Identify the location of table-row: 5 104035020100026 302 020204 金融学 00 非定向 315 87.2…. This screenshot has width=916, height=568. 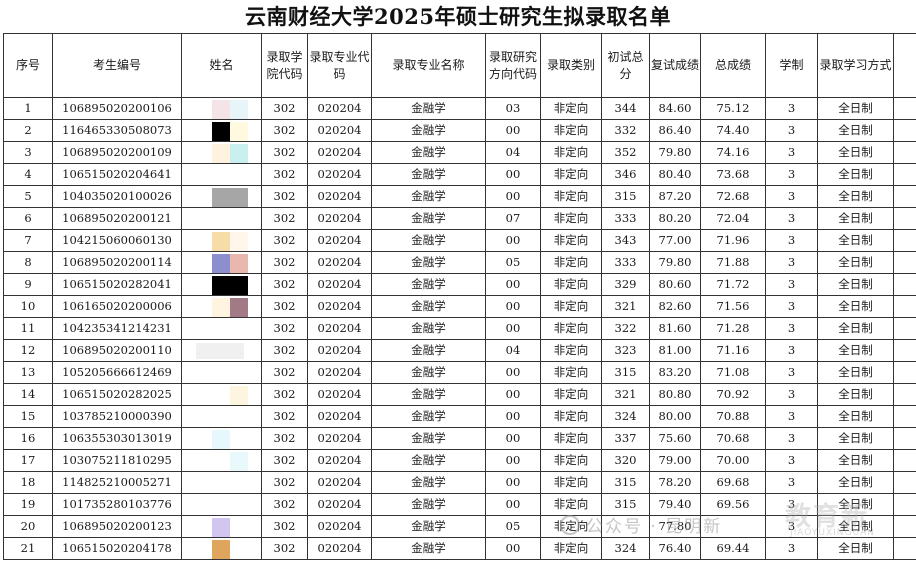
(459, 196).